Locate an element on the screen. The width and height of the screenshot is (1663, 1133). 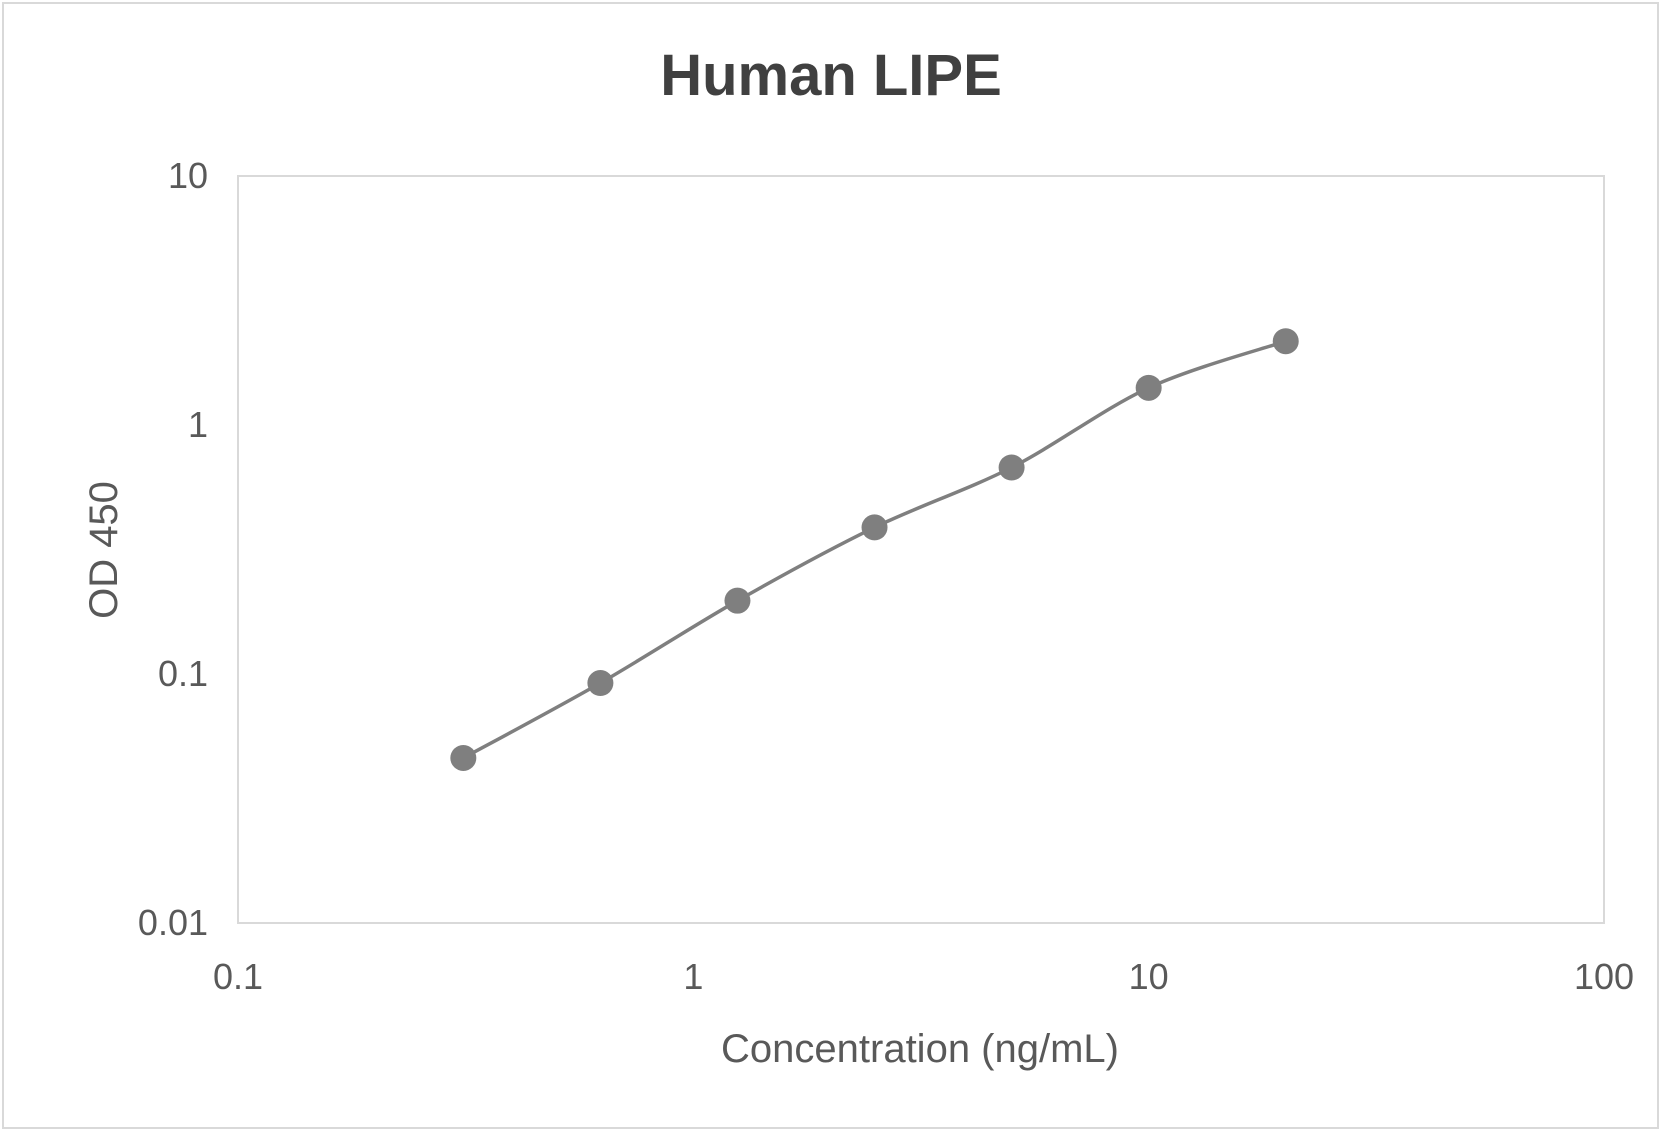
x-tick-label: 100 is located at coordinates (1604, 976).